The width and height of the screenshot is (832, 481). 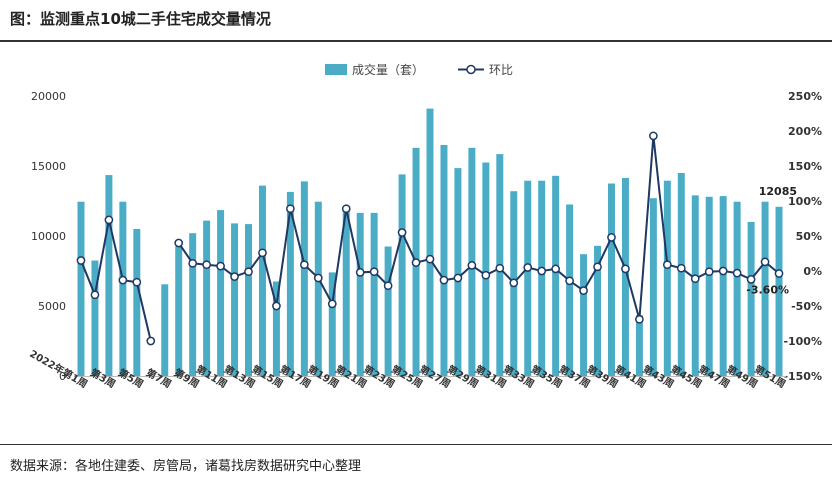 What do you see at coordinates (416, 444) in the screenshot?
I see `source-rule` at bounding box center [416, 444].